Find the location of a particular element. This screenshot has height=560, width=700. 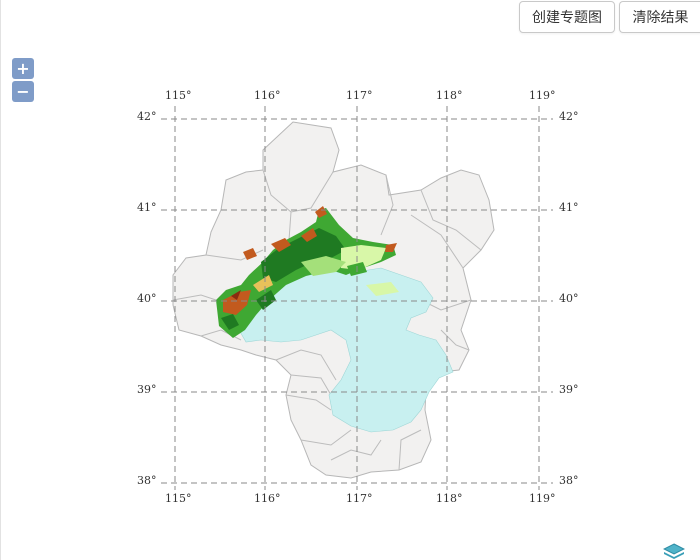

zoom-out-button: − is located at coordinates (23, 91).